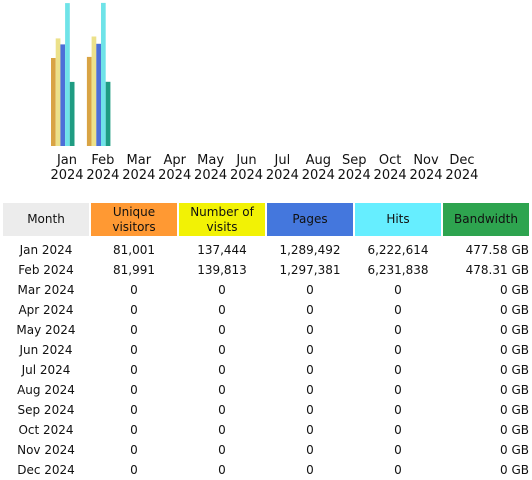 The width and height of the screenshot is (532, 480). Describe the element at coordinates (46, 219) in the screenshot. I see `column-header-month: Month` at that location.